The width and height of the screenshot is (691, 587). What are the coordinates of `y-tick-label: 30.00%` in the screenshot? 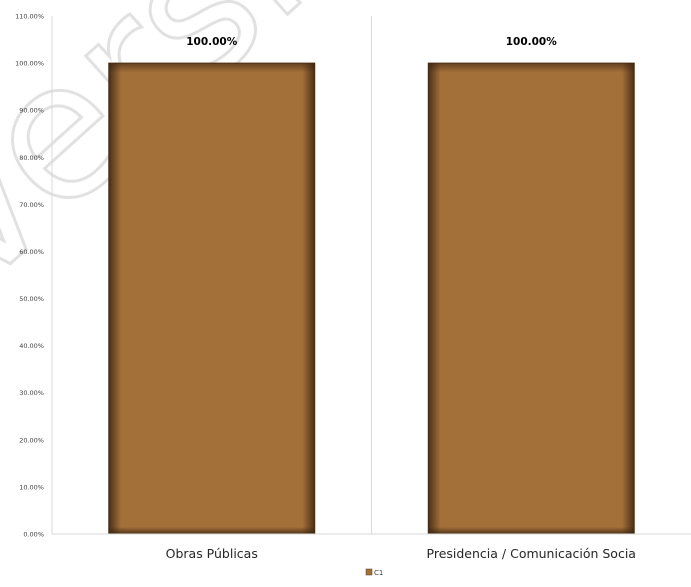 It's located at (31, 393).